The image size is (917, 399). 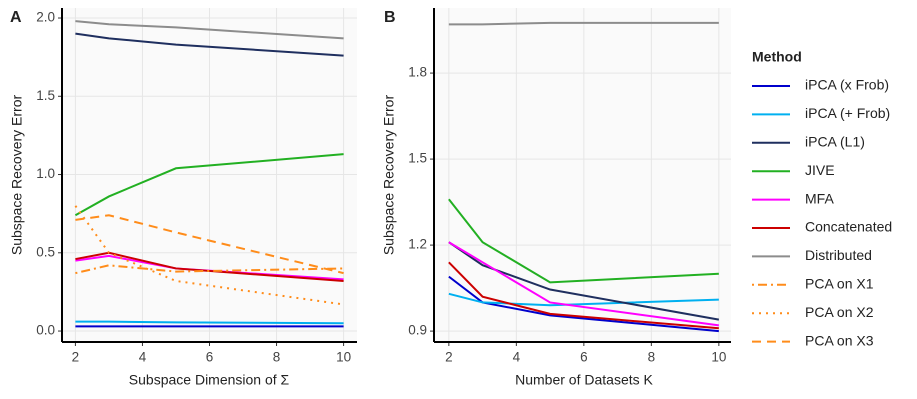 What do you see at coordinates (847, 113) in the screenshot?
I see `legend-label: iPCA (+ Frob)` at bounding box center [847, 113].